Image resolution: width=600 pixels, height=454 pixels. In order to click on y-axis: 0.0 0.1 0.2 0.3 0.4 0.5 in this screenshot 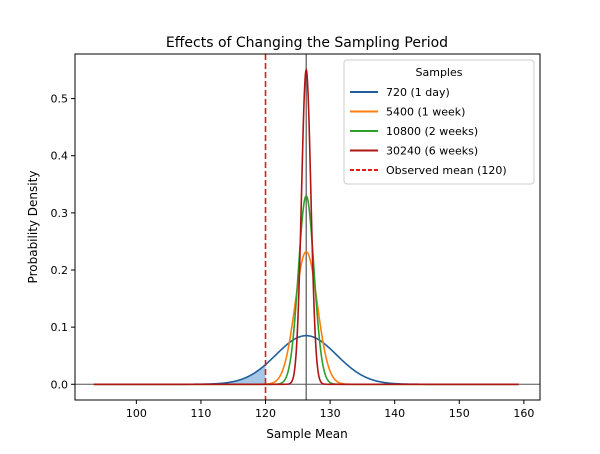, I will do `click(63, 242)`.